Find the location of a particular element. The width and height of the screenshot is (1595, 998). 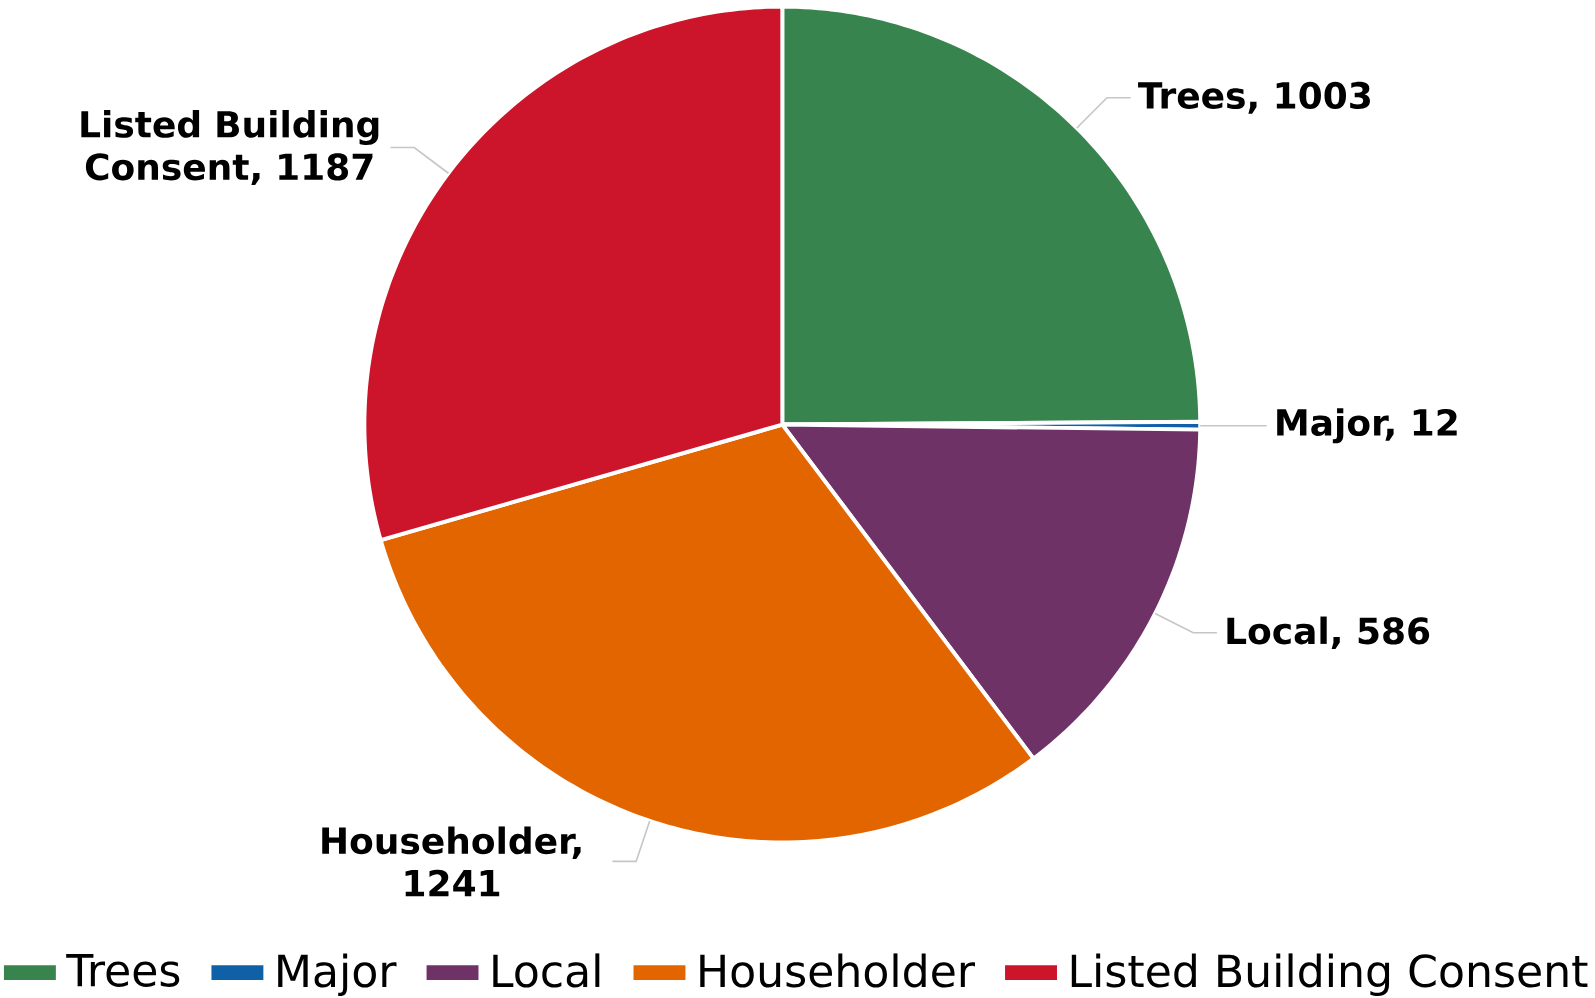

legend-label: Local is located at coordinates (546, 970).